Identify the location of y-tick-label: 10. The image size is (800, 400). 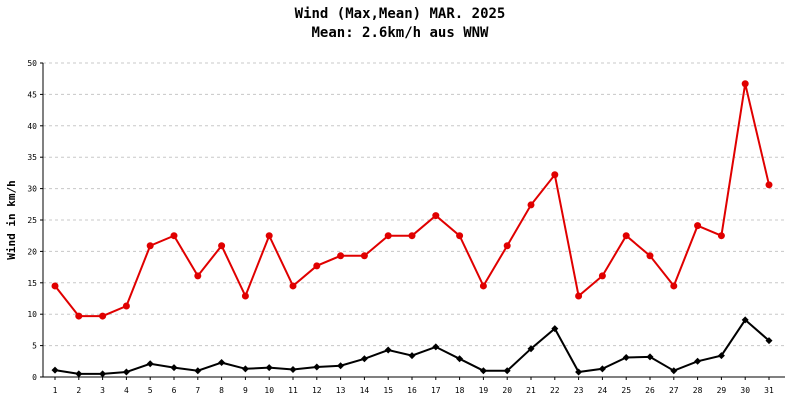
(32, 314).